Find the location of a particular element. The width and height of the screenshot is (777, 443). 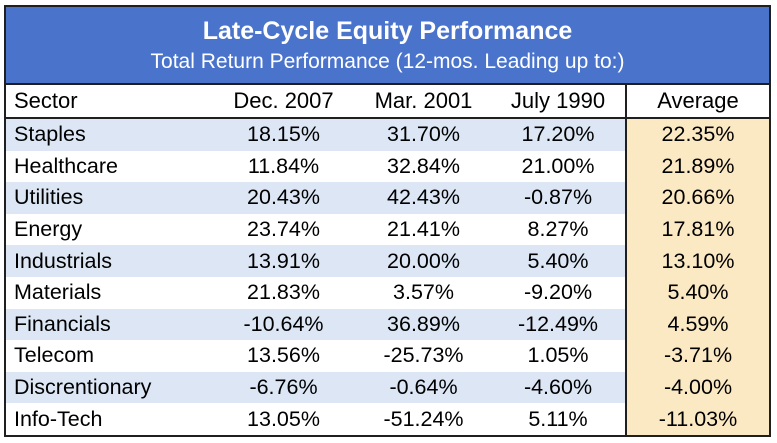

average-cell: 17.81% is located at coordinates (697, 229).